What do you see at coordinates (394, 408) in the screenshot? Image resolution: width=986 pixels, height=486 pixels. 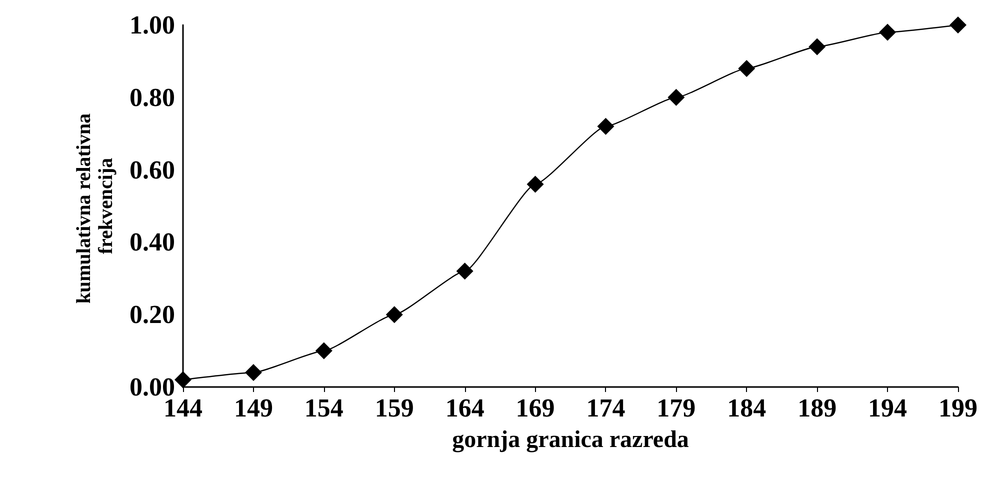 I see `x-tick-label: 159` at bounding box center [394, 408].